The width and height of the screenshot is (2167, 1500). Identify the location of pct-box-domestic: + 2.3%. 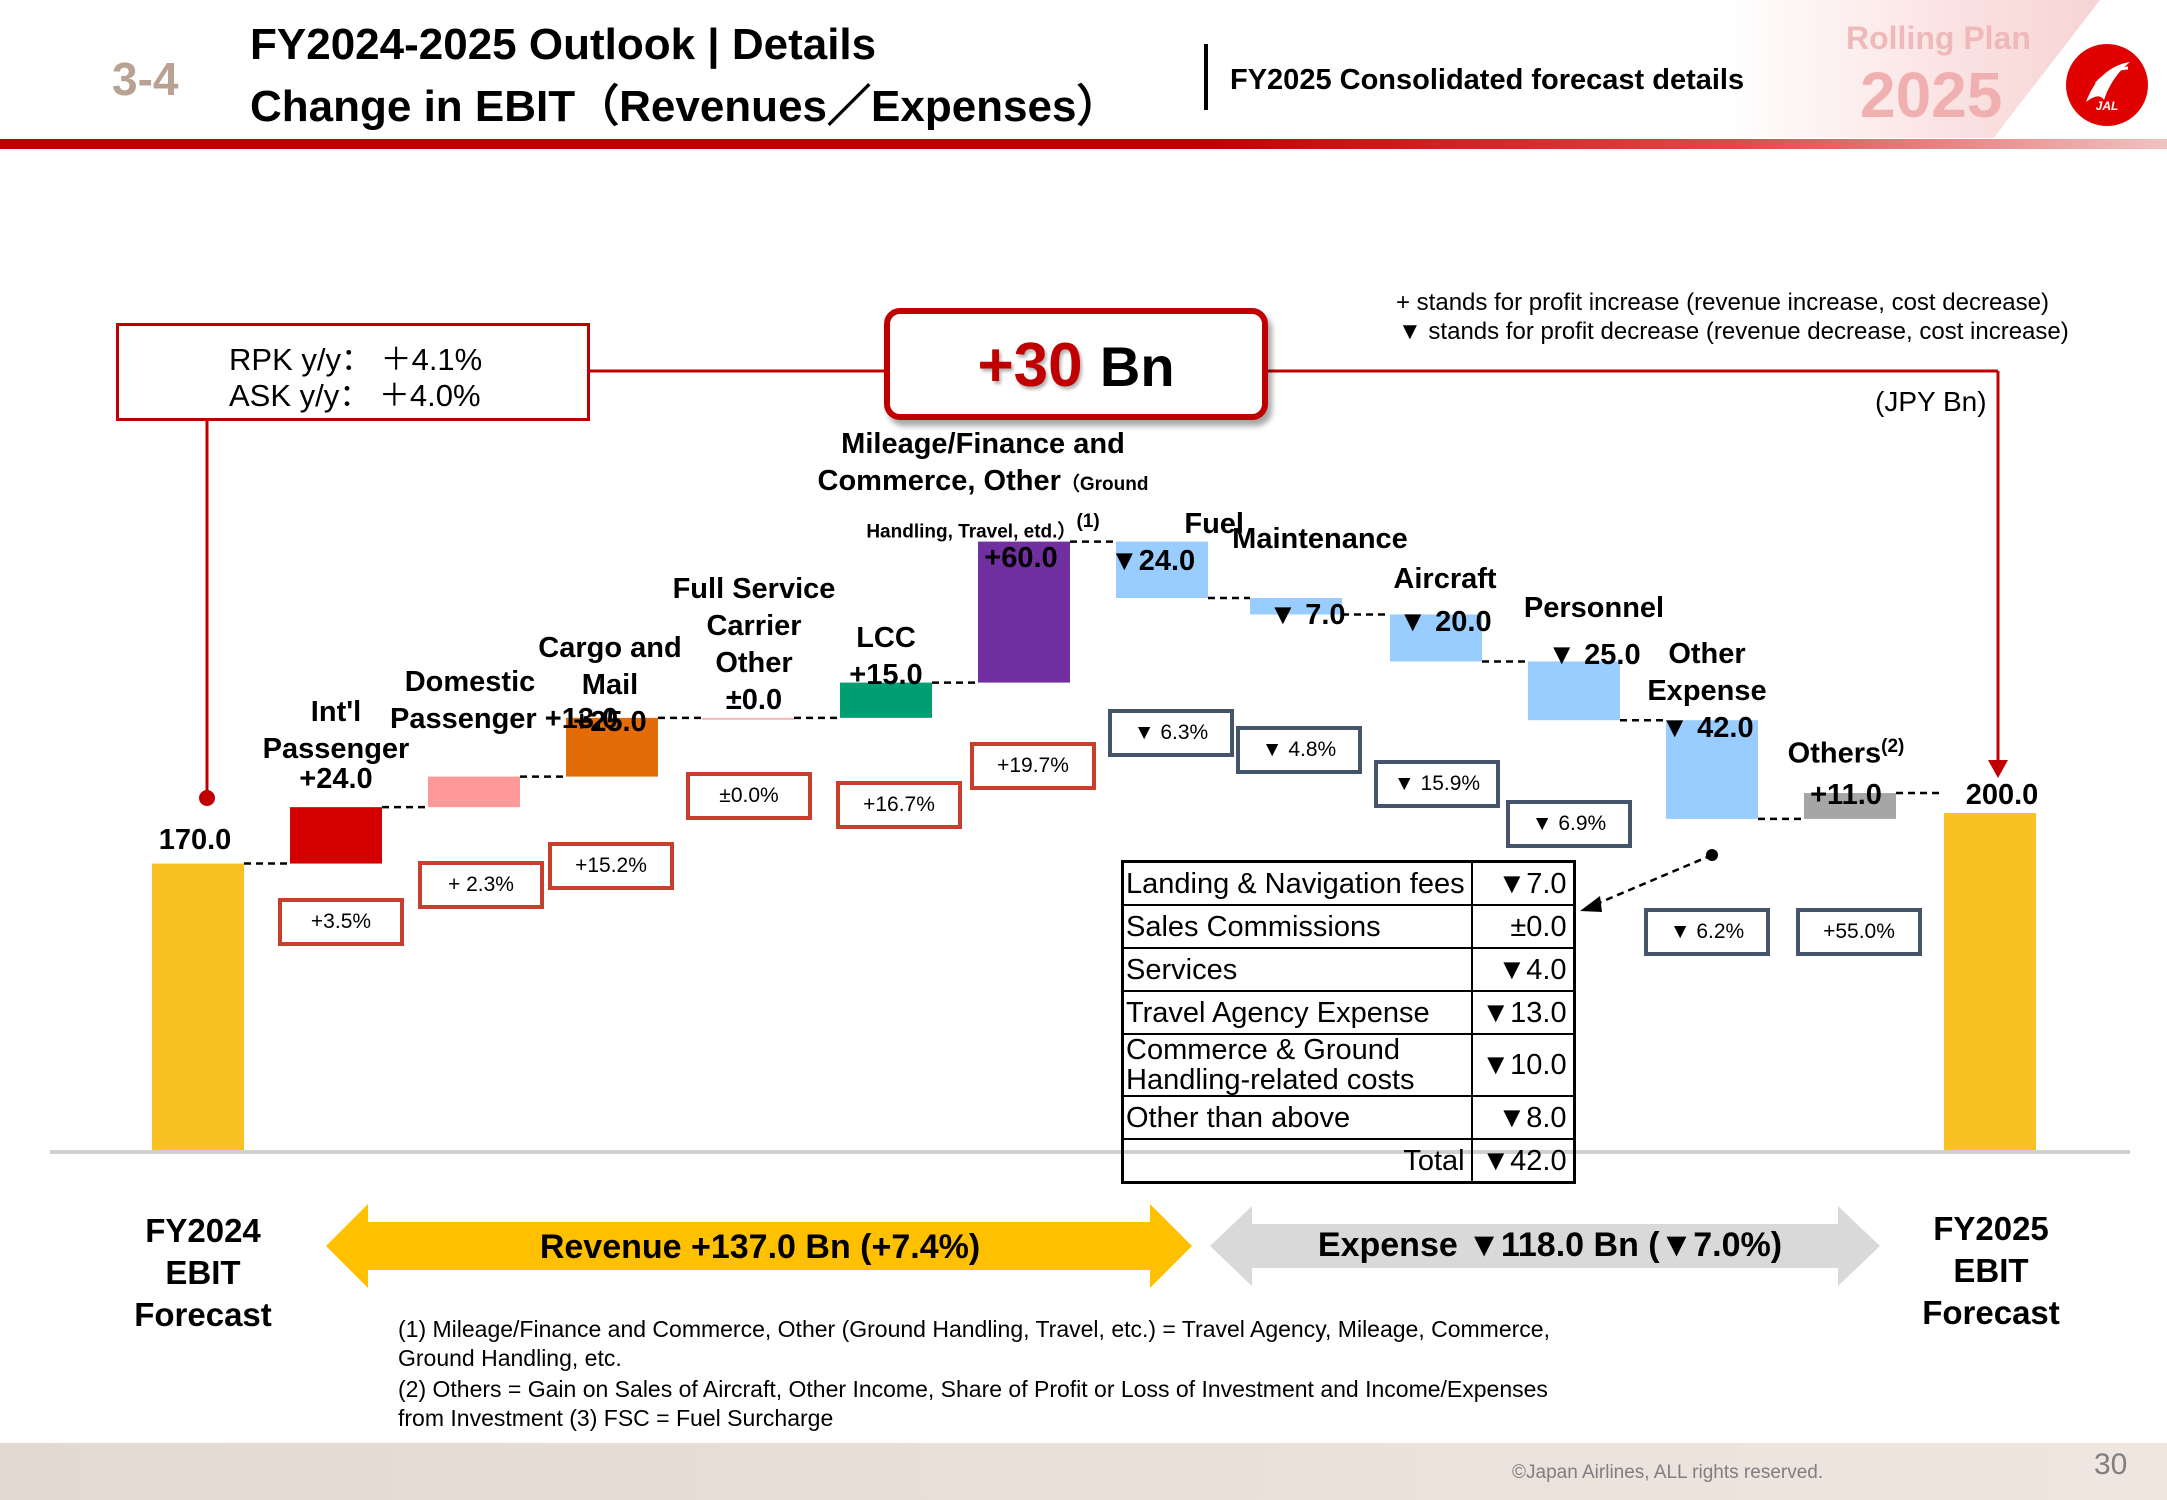
(481, 885).